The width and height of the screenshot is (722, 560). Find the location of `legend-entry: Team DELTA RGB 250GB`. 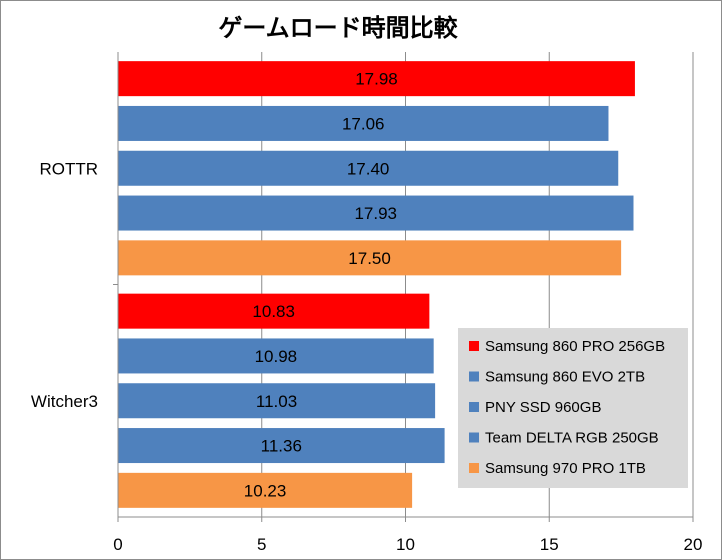

legend-entry: Team DELTA RGB 250GB is located at coordinates (572, 438).